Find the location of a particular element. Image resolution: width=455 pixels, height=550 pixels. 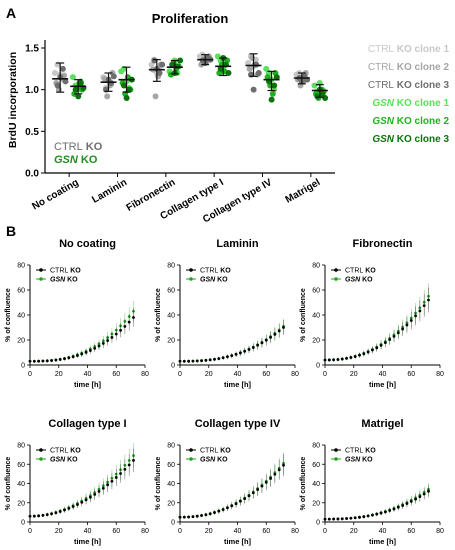

y-tick-label: 80 is located at coordinates (171, 446).